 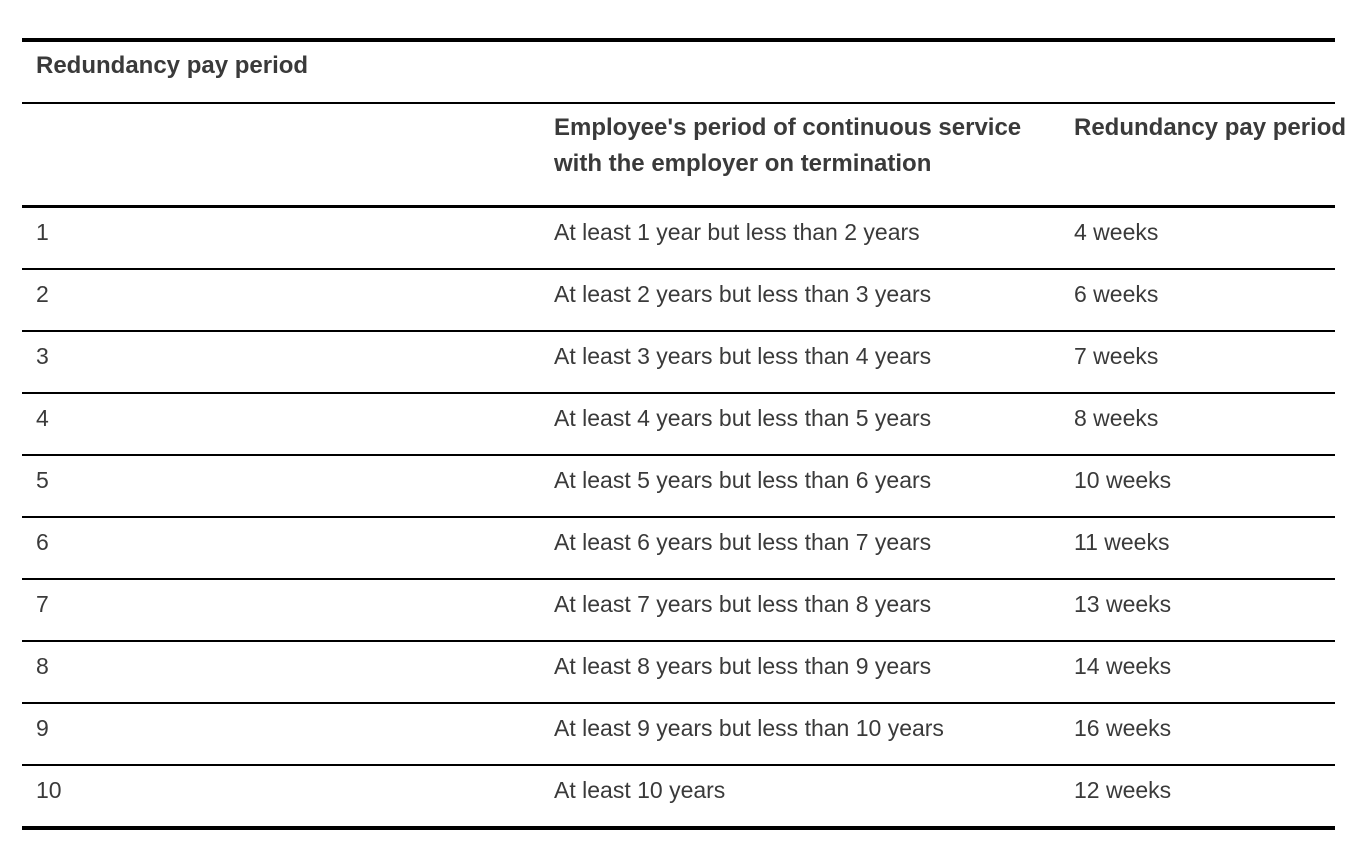 I want to click on row-number-cell: 10, so click(x=281, y=797).